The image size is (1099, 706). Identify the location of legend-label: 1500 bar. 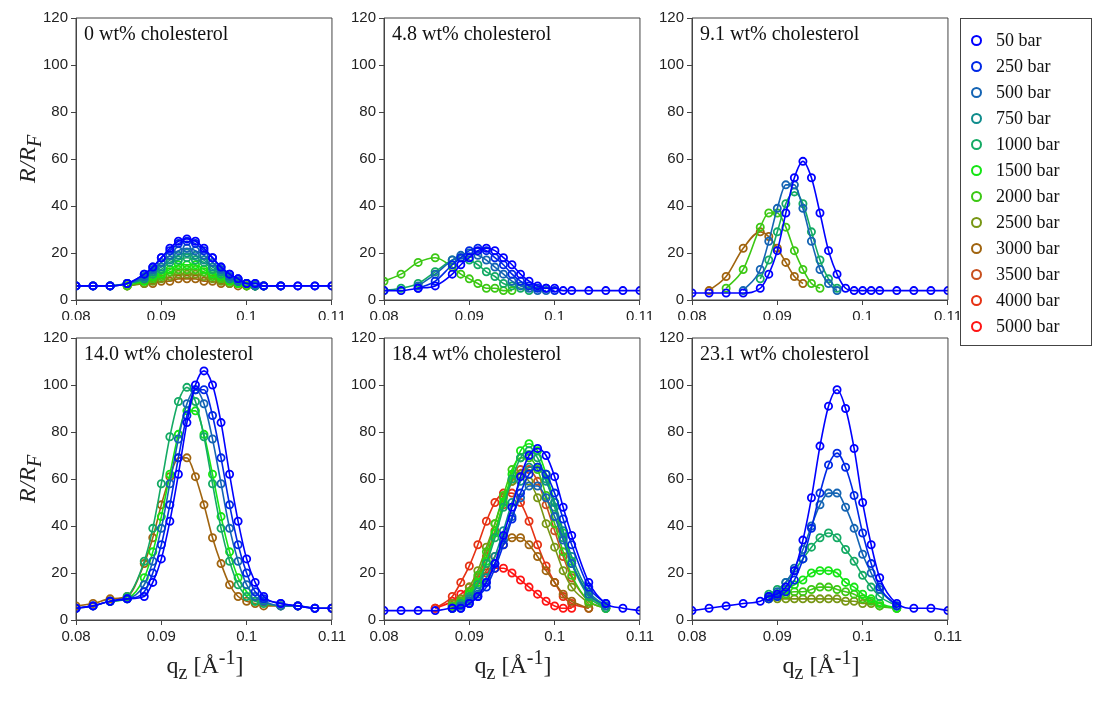
(1028, 170).